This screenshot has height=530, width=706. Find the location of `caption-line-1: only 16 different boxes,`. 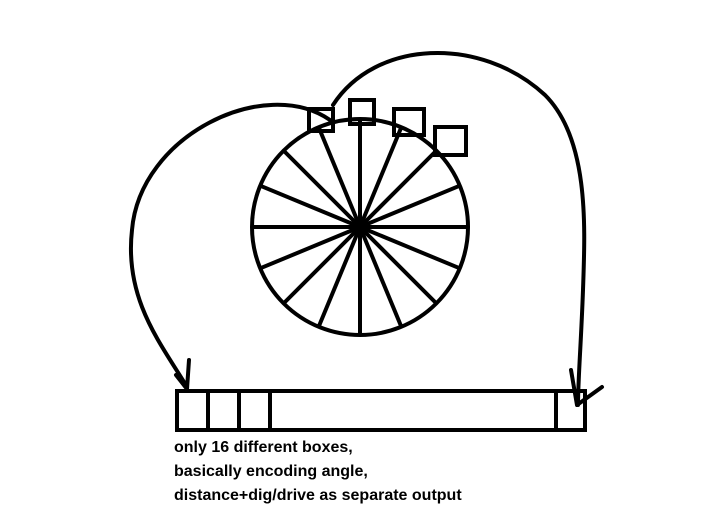

caption-line-1: only 16 different boxes, is located at coordinates (263, 447).